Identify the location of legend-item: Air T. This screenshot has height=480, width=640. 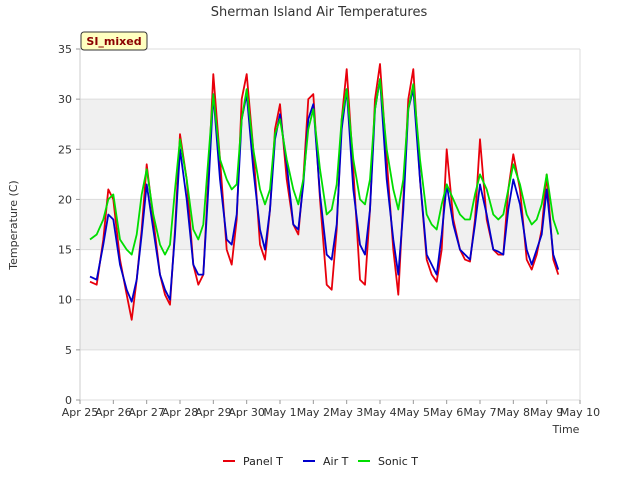
(326, 461).